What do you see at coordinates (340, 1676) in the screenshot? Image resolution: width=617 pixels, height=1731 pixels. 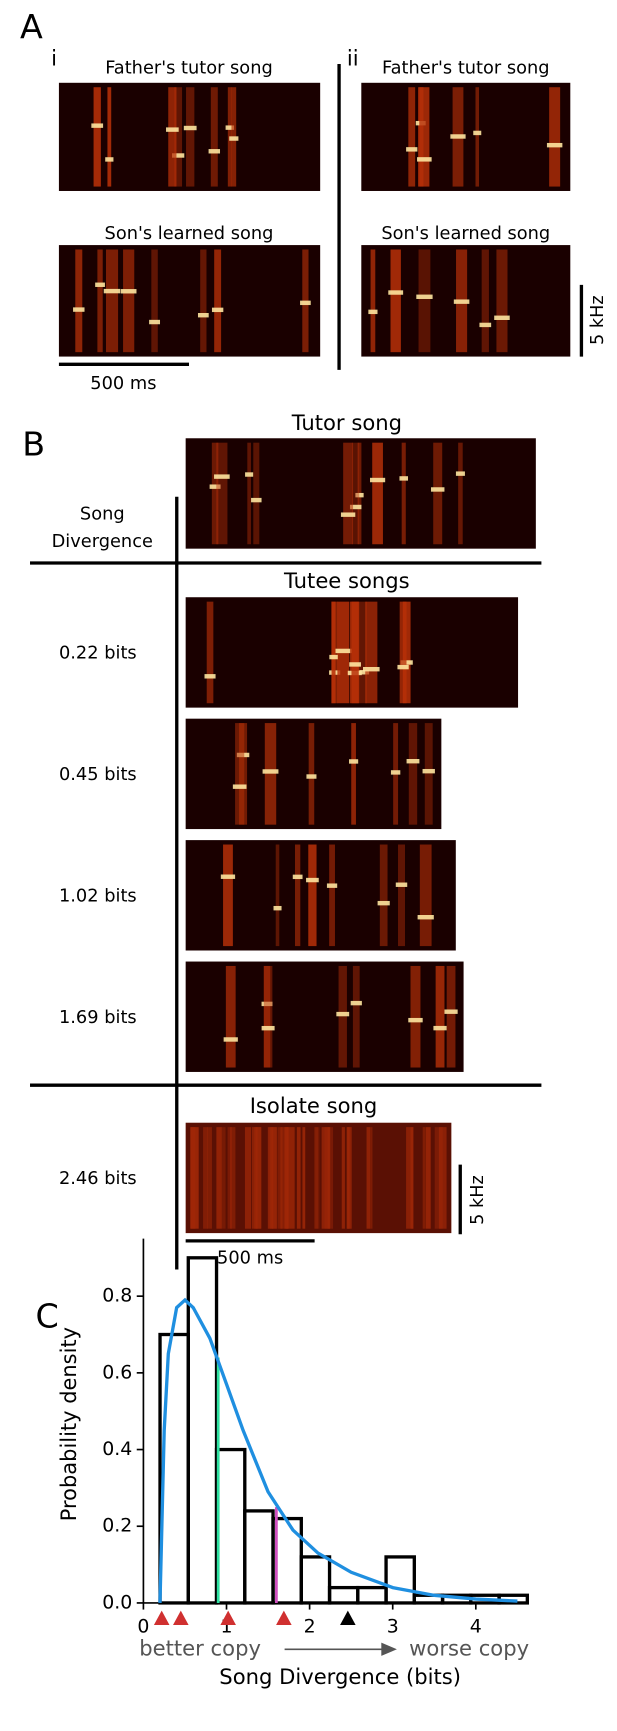 I see `x-axis-label: Song Divergence (bits)` at bounding box center [340, 1676].